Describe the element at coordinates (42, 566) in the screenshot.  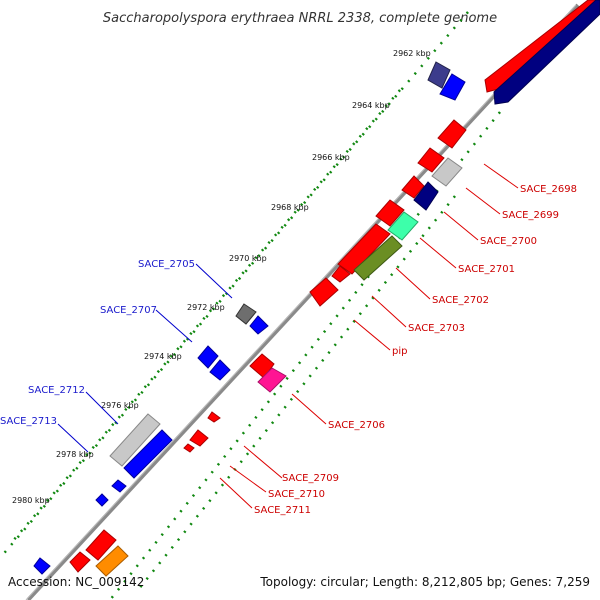
I see `gene-feature-blue-bottom` at that location.